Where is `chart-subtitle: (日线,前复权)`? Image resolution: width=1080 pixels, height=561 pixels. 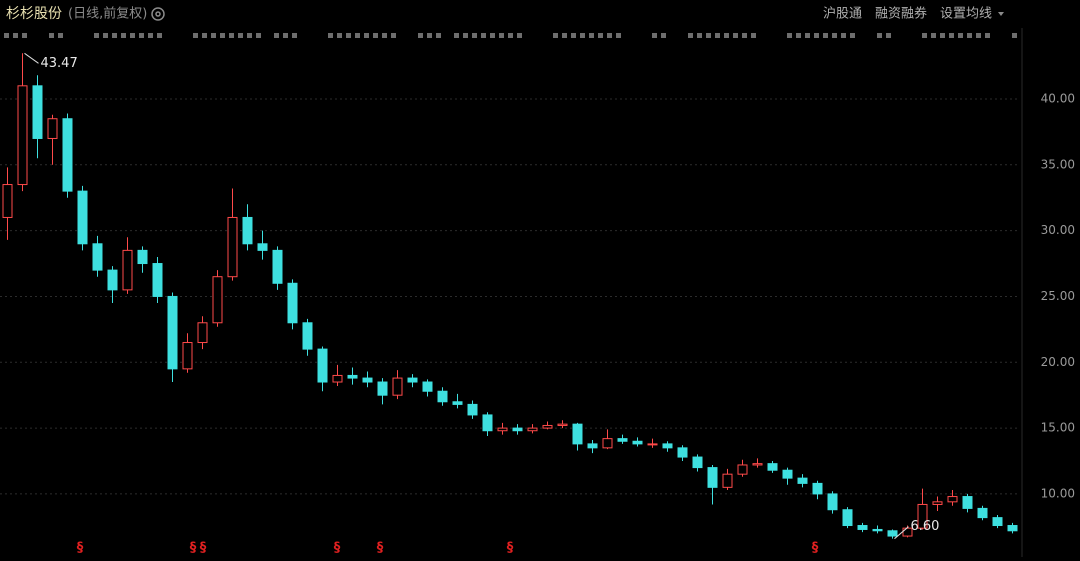 chart-subtitle: (日线,前复权) is located at coordinates (107, 14).